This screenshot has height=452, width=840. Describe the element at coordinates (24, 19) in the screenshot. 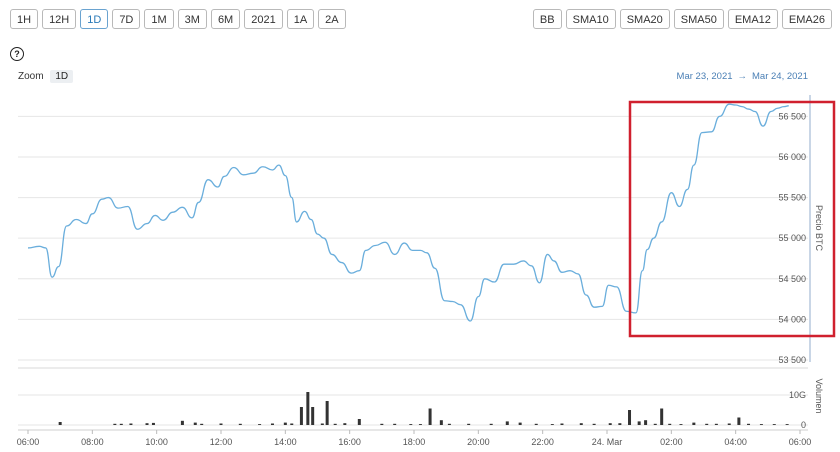

I see `timeframe-button-1h: 1H` at that location.